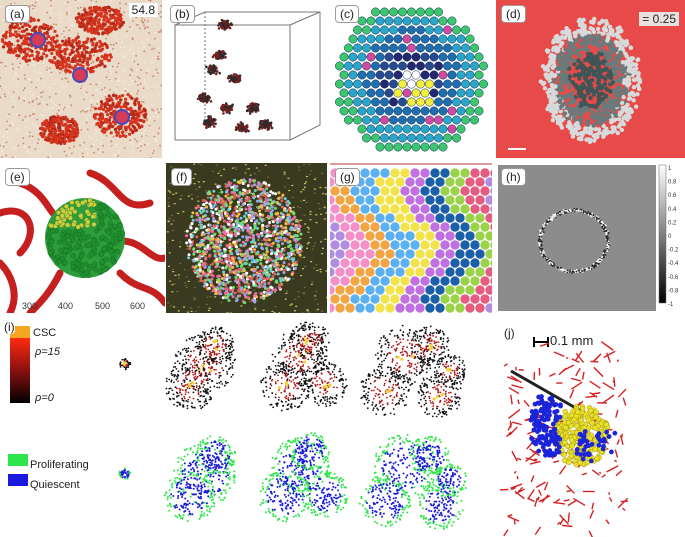 The image size is (685, 537). What do you see at coordinates (47, 352) in the screenshot?
I see `legend-rho-max: ρ=15` at bounding box center [47, 352].